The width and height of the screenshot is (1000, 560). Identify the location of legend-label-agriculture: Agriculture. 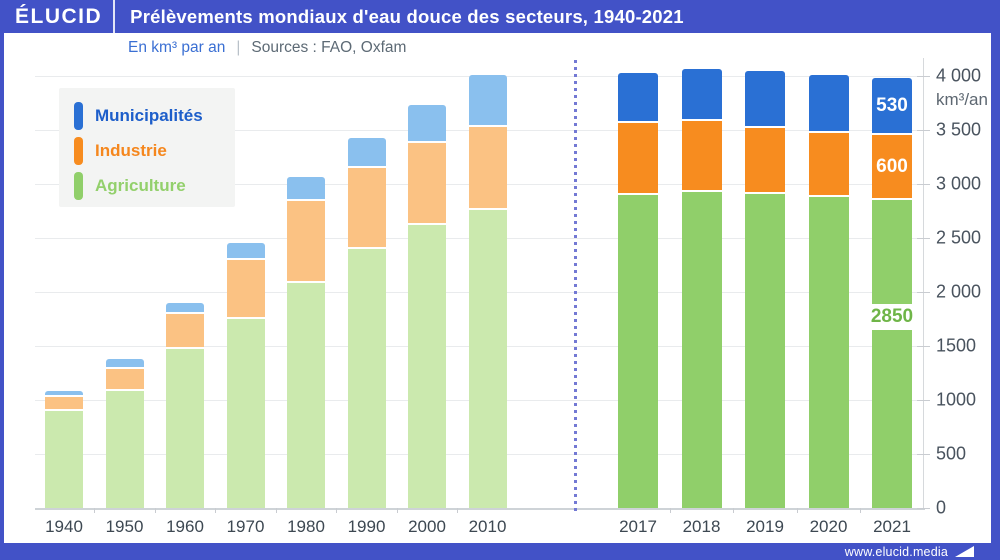
(140, 185).